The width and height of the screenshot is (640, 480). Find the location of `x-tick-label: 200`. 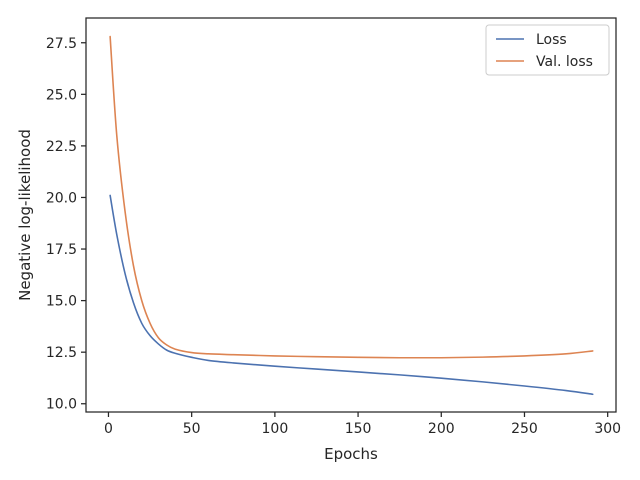

x-tick-label: 200 is located at coordinates (441, 429).